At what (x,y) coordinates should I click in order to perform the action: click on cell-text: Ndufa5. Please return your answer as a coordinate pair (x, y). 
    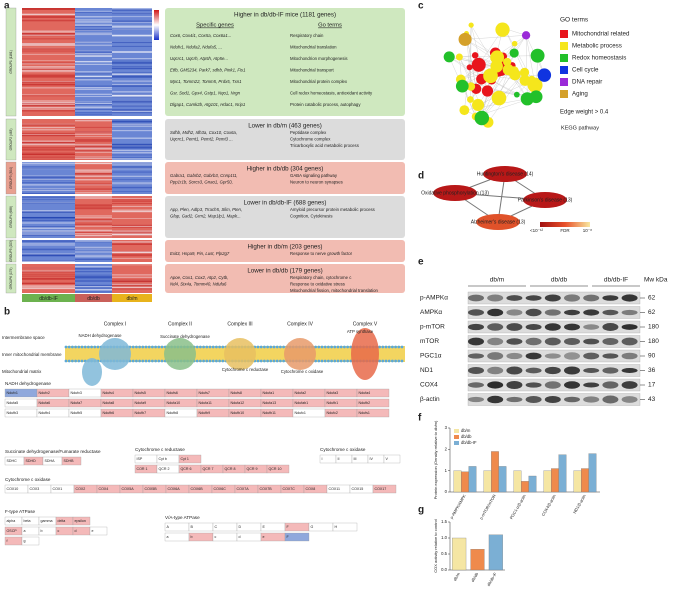
    Looking at the image, I should click on (13, 403).